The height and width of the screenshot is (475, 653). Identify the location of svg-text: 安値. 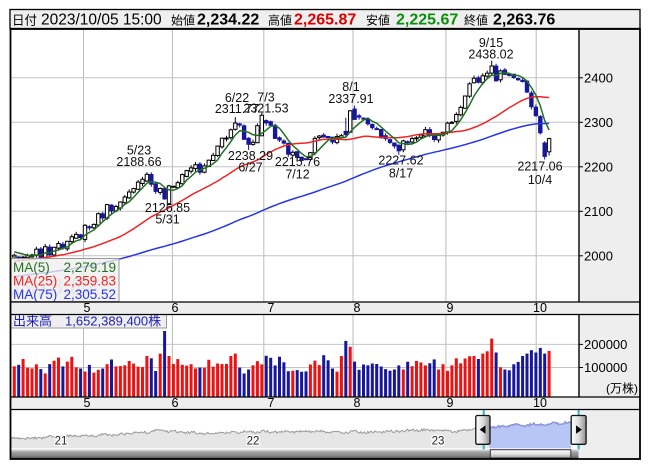
(378, 20).